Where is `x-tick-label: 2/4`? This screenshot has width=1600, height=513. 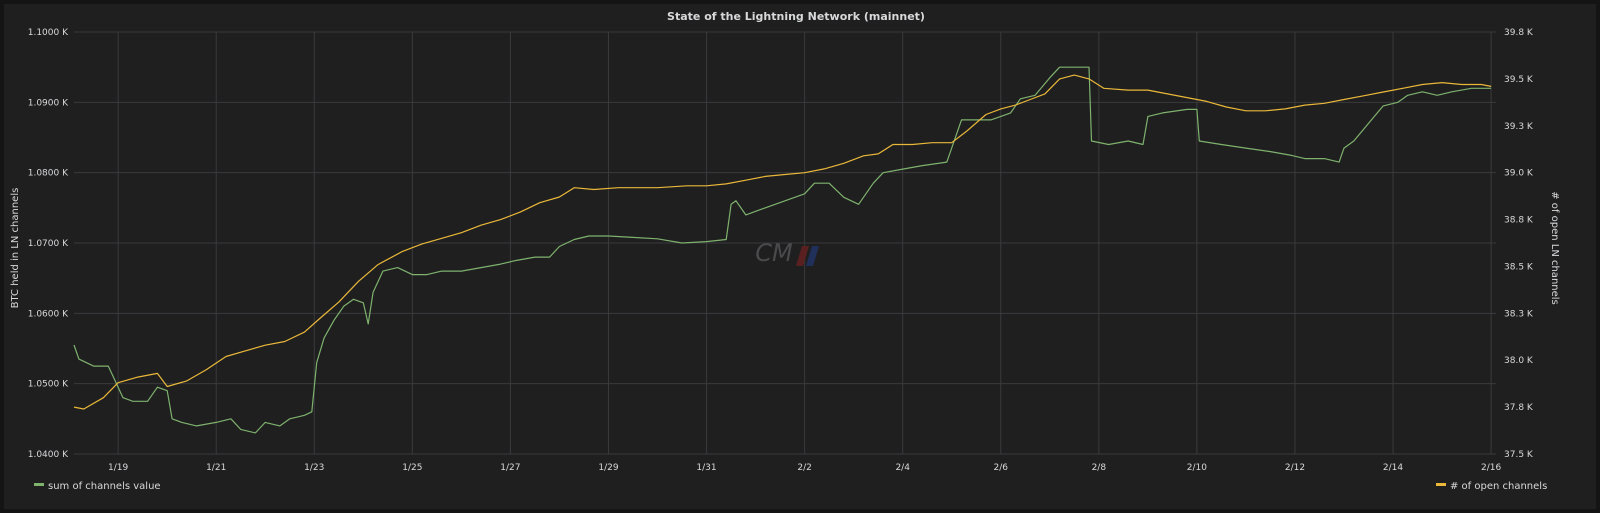
x-tick-label: 2/4 is located at coordinates (902, 468).